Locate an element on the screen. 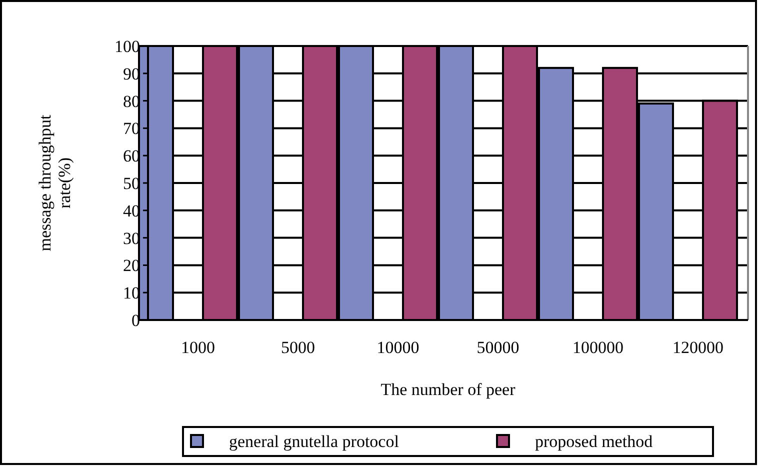 The height and width of the screenshot is (466, 758). y-axis-title: message throughput rate(%) is located at coordinates (54, 183).